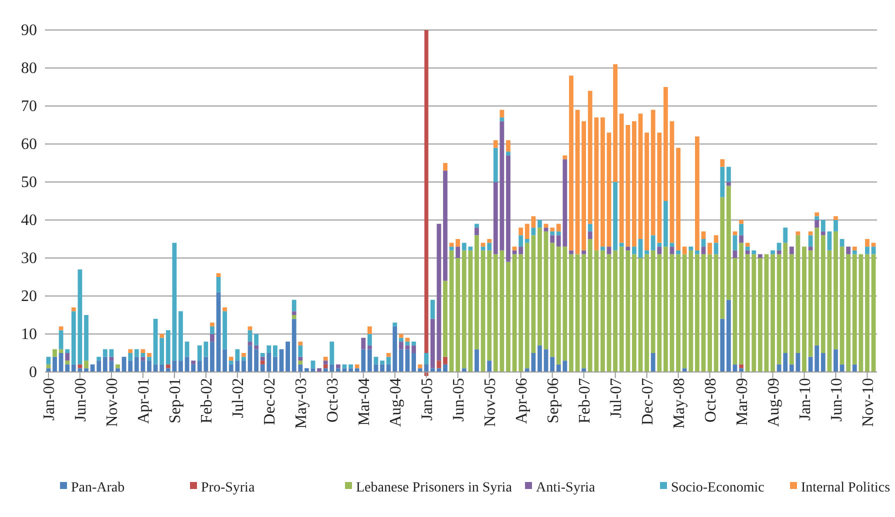 The height and width of the screenshot is (517, 895). I want to click on legend-label: Pro-Syria, so click(228, 488).